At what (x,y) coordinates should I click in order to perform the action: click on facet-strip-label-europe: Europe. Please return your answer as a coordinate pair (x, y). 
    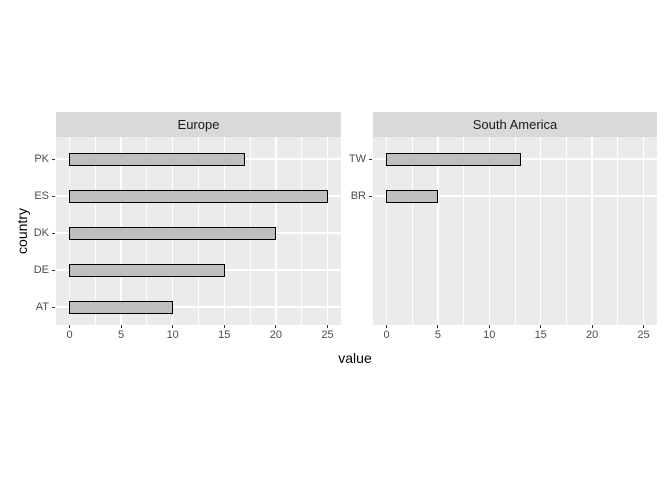
    Looking at the image, I should click on (198, 124).